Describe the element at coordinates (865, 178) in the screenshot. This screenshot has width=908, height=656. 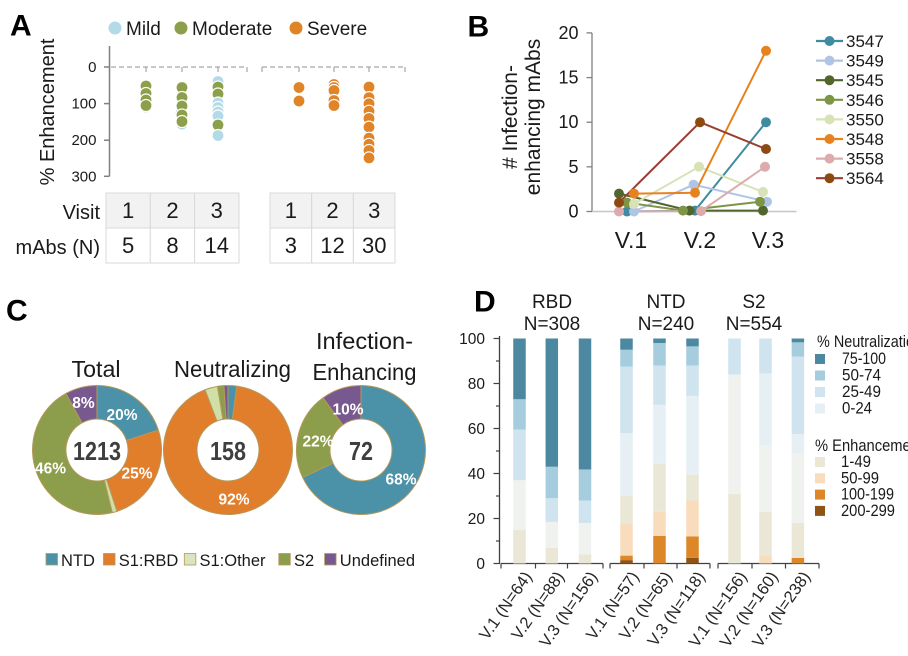
I see `svg-text: 3564` at that location.